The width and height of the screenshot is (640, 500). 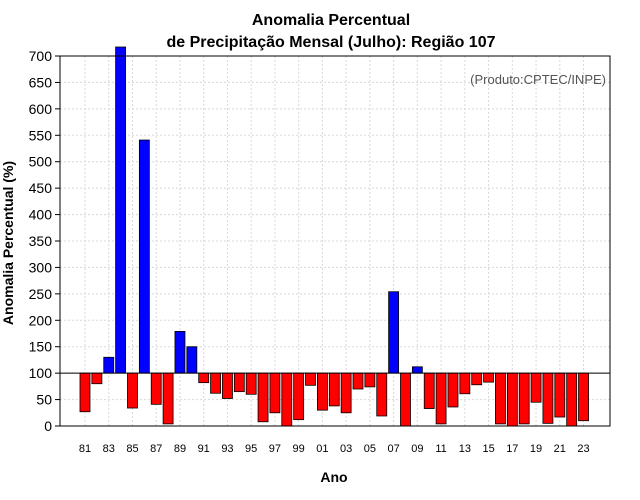 What do you see at coordinates (204, 449) in the screenshot?
I see `x-tick-label: 91` at bounding box center [204, 449].